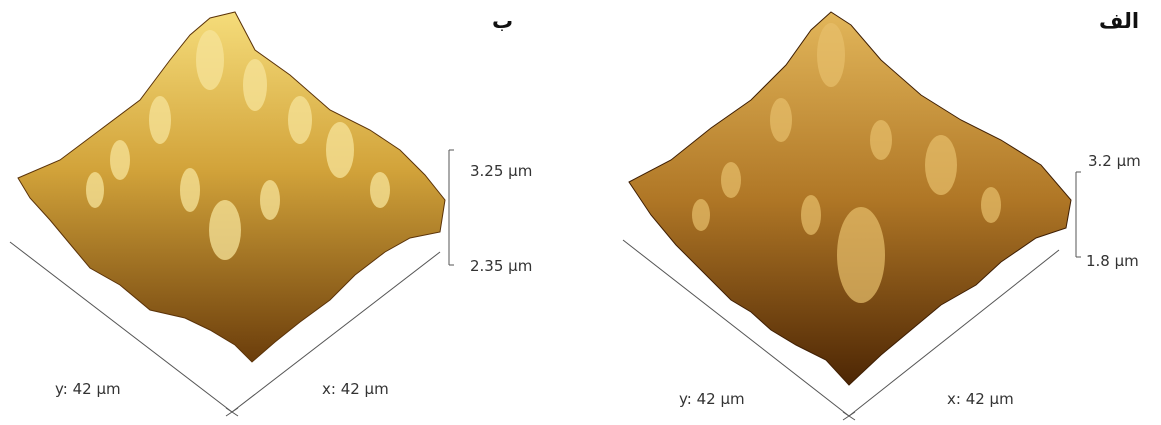  Describe the element at coordinates (980, 399) in the screenshot. I see `x-axis-label-a: x: 42 µm` at that location.